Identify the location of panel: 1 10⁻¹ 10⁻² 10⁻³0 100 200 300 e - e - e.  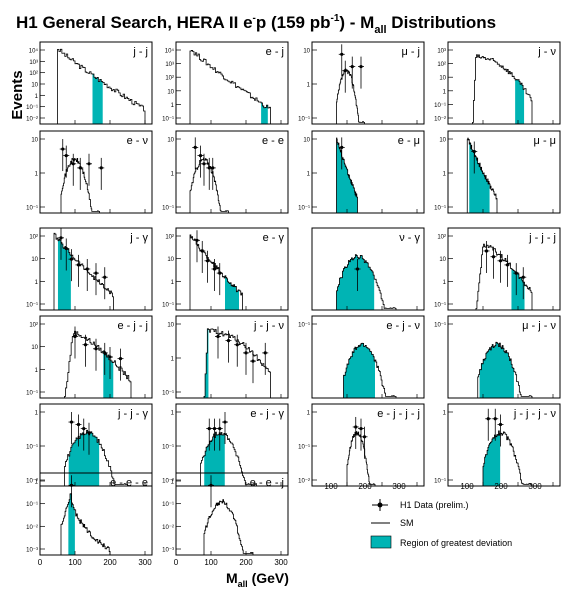
(89, 519).